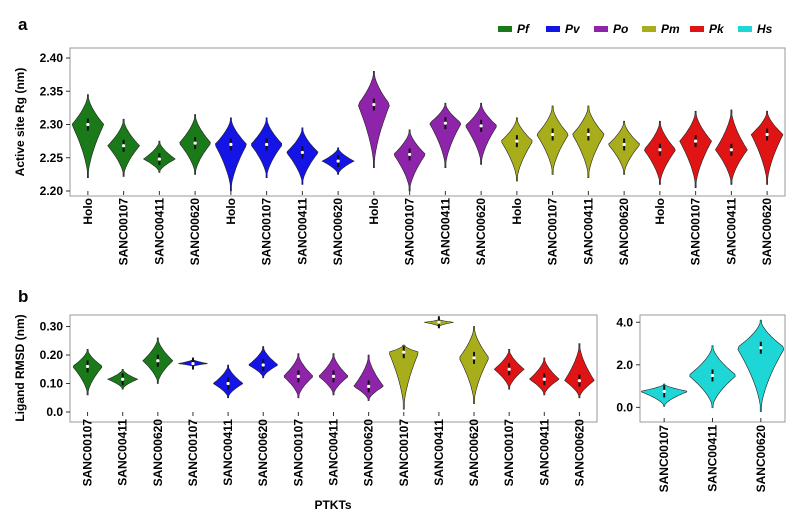 The height and width of the screenshot is (520, 795). Describe the element at coordinates (52, 191) in the screenshot. I see `y-tick-label: 2.20` at that location.